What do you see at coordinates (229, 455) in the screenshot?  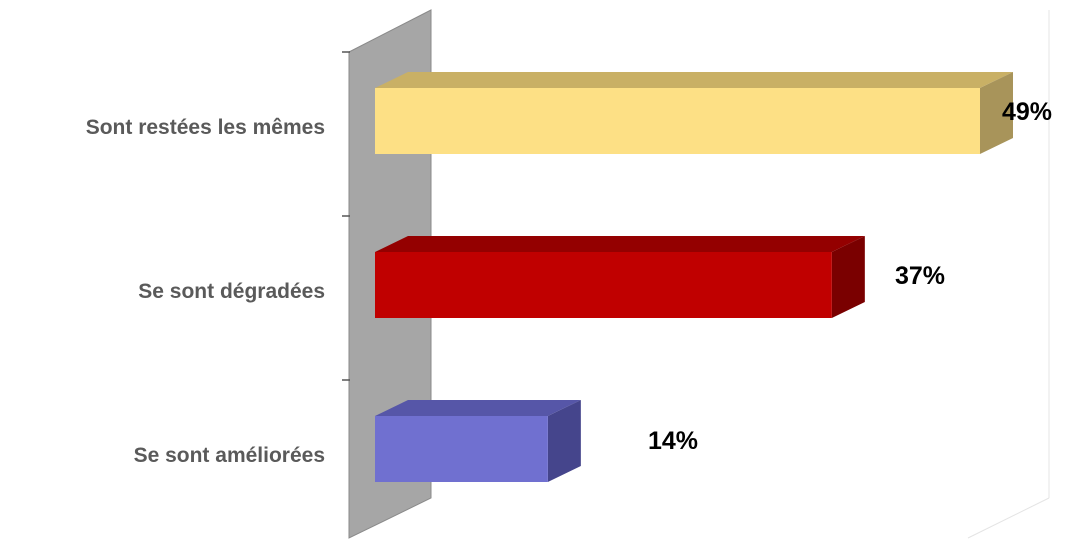 I see `category-label: Se sont améliorées` at bounding box center [229, 455].